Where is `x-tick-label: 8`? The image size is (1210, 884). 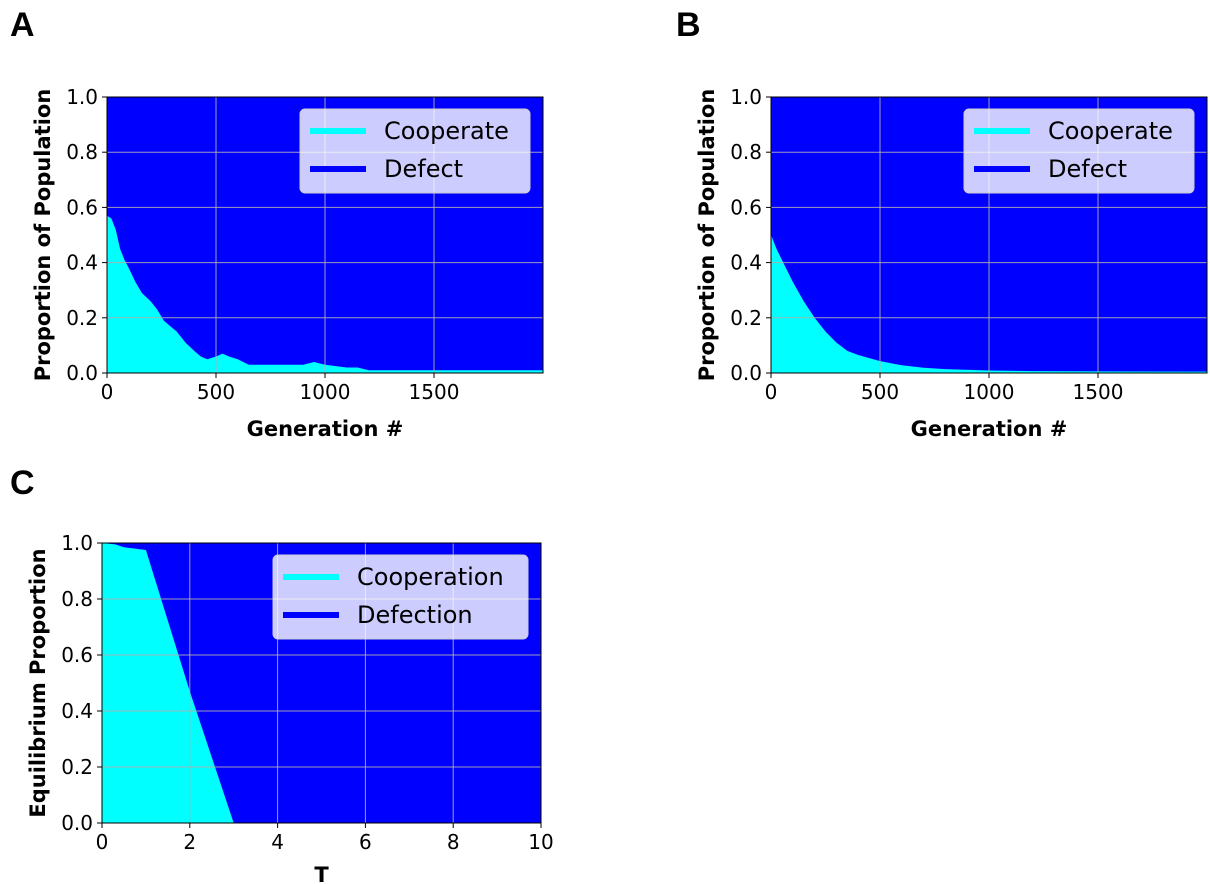 x-tick-label: 8 is located at coordinates (453, 842).